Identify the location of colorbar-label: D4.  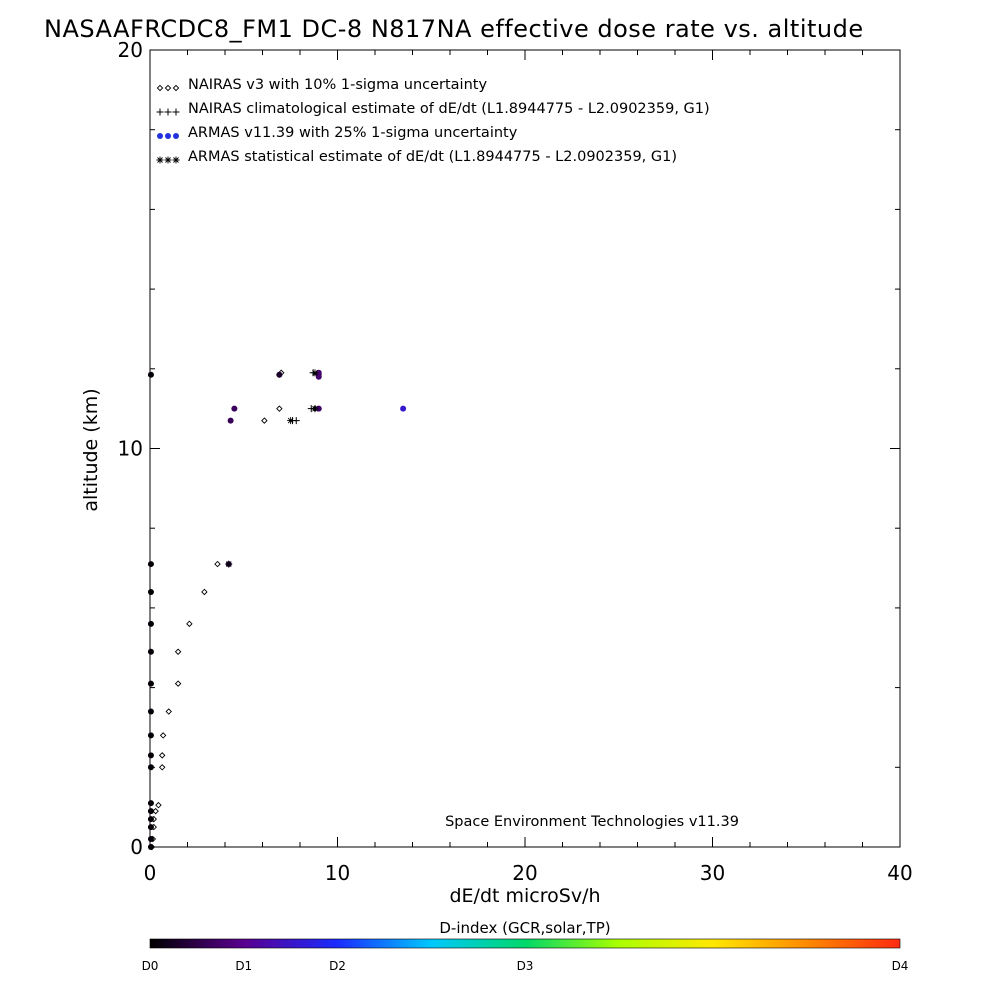
(900, 966).